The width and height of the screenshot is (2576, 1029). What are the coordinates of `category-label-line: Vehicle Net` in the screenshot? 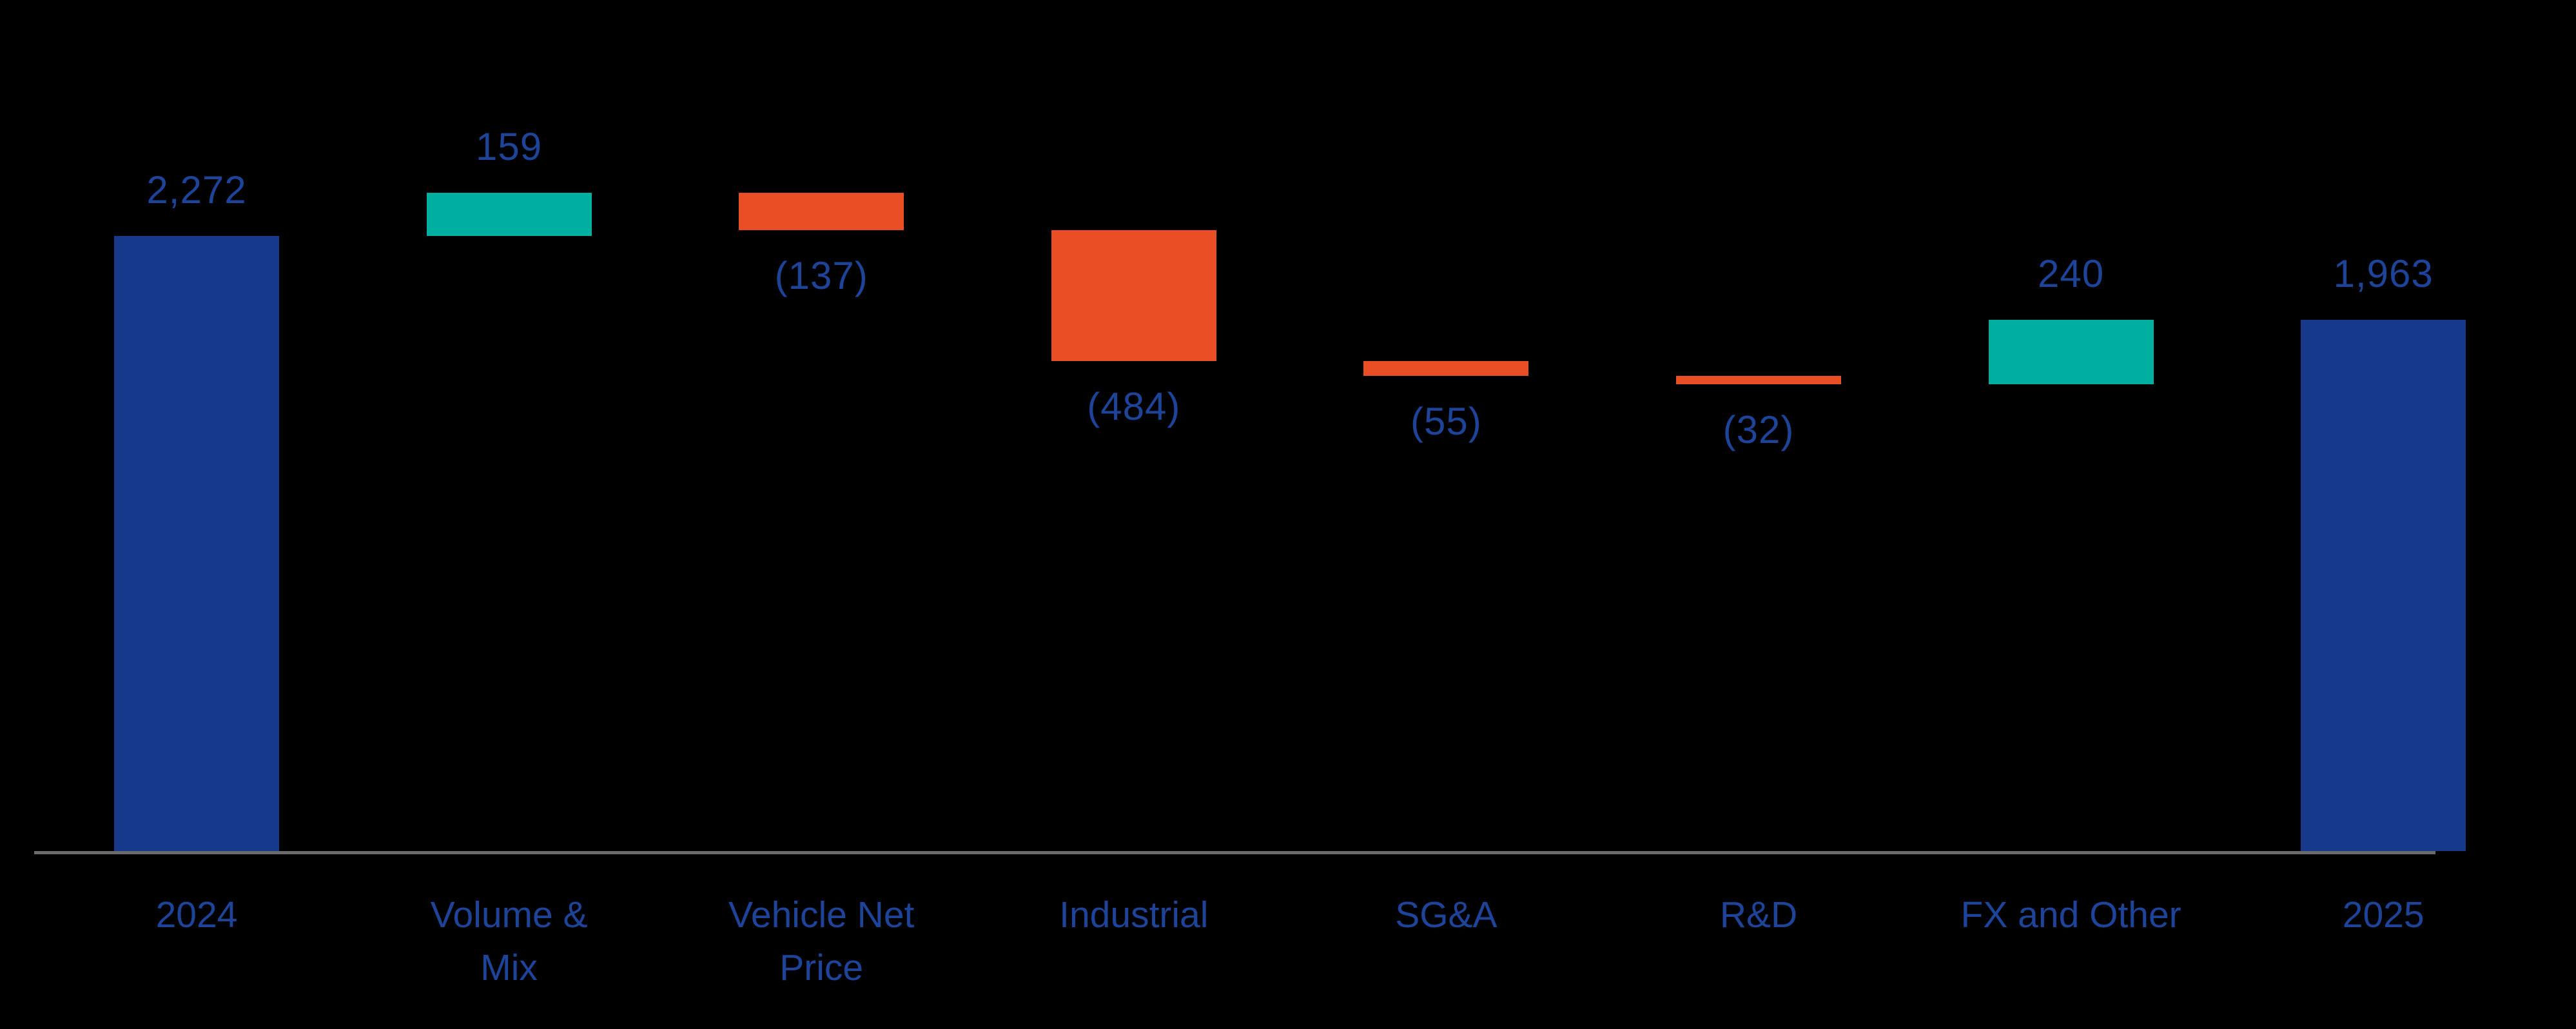 It's located at (821, 915).